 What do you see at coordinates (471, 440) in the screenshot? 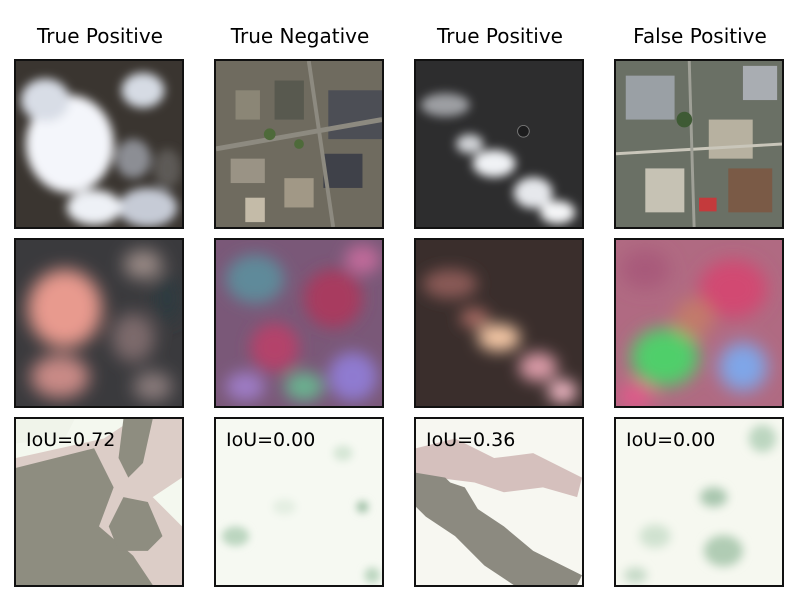
I see `iou-label-3: IoU=0.36` at bounding box center [471, 440].